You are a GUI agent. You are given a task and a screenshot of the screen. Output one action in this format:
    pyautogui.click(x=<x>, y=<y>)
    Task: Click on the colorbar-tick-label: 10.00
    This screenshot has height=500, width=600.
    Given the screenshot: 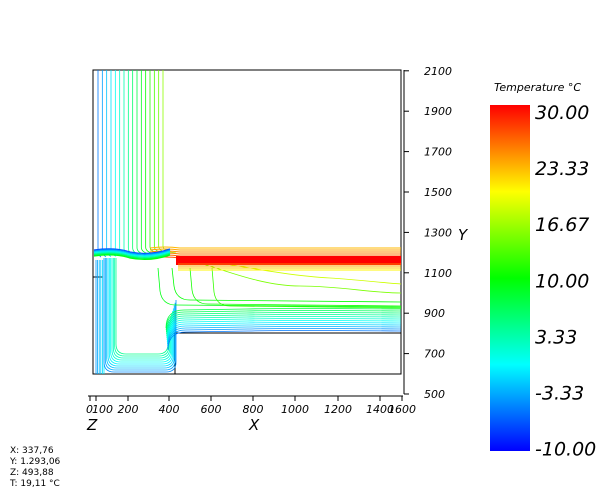 What is the action you would take?
    pyautogui.click(x=562, y=281)
    